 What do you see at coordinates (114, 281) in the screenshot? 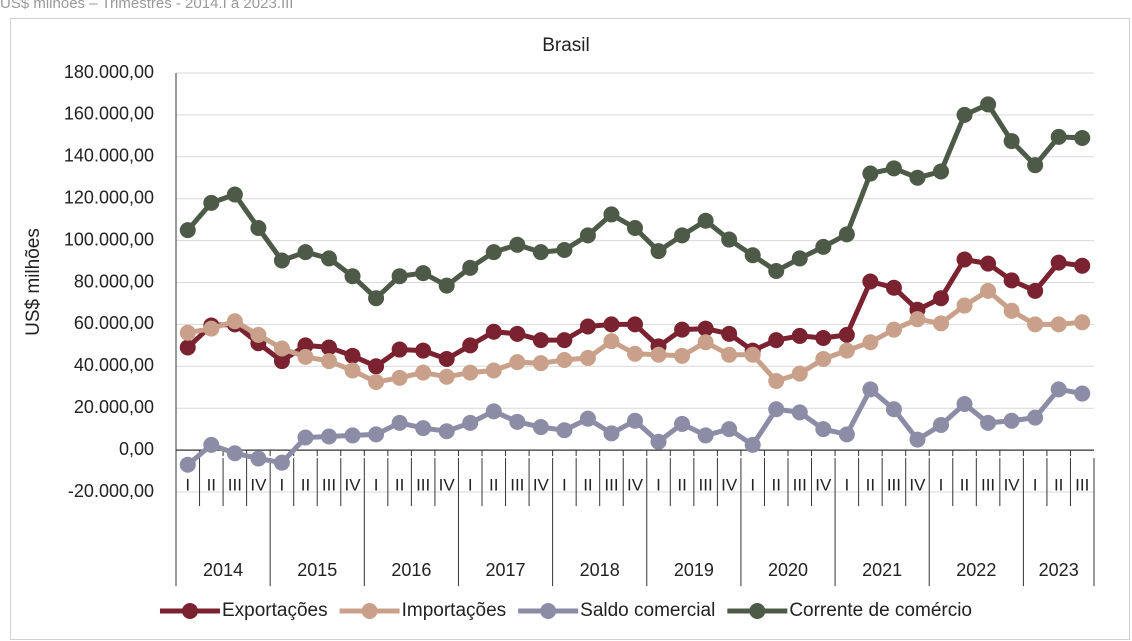
I see `y-tick-label: 80.000,00` at bounding box center [114, 281].